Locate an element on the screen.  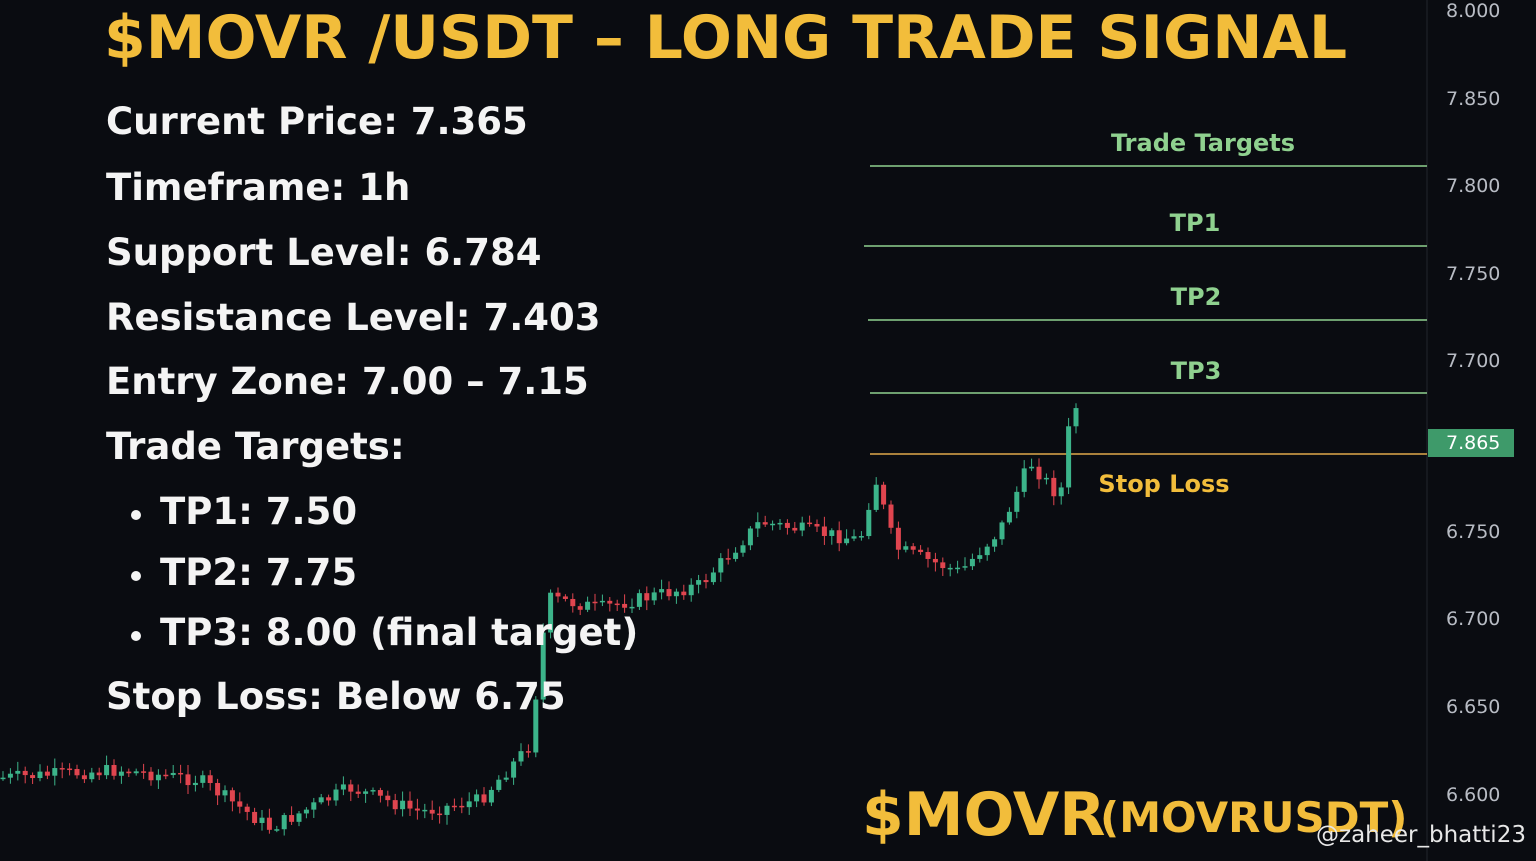
footer-symbol: $MOVR is located at coordinates (984, 815).